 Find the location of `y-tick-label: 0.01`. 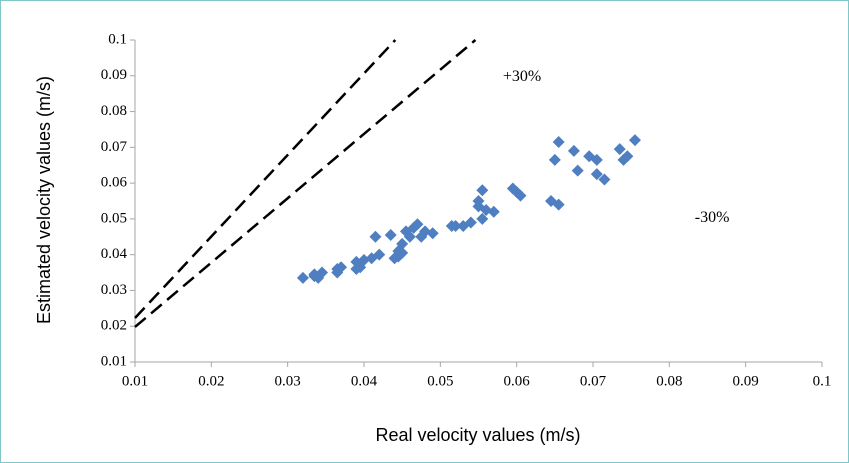

y-tick-label: 0.01 is located at coordinates (114, 361).